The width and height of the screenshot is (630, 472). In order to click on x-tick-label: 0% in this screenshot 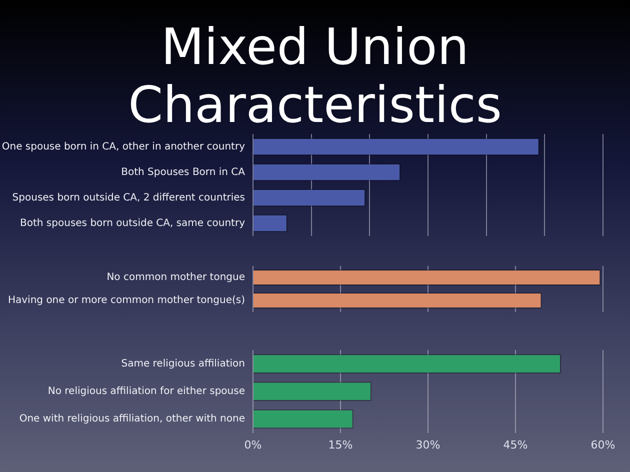, I will do `click(253, 445)`.